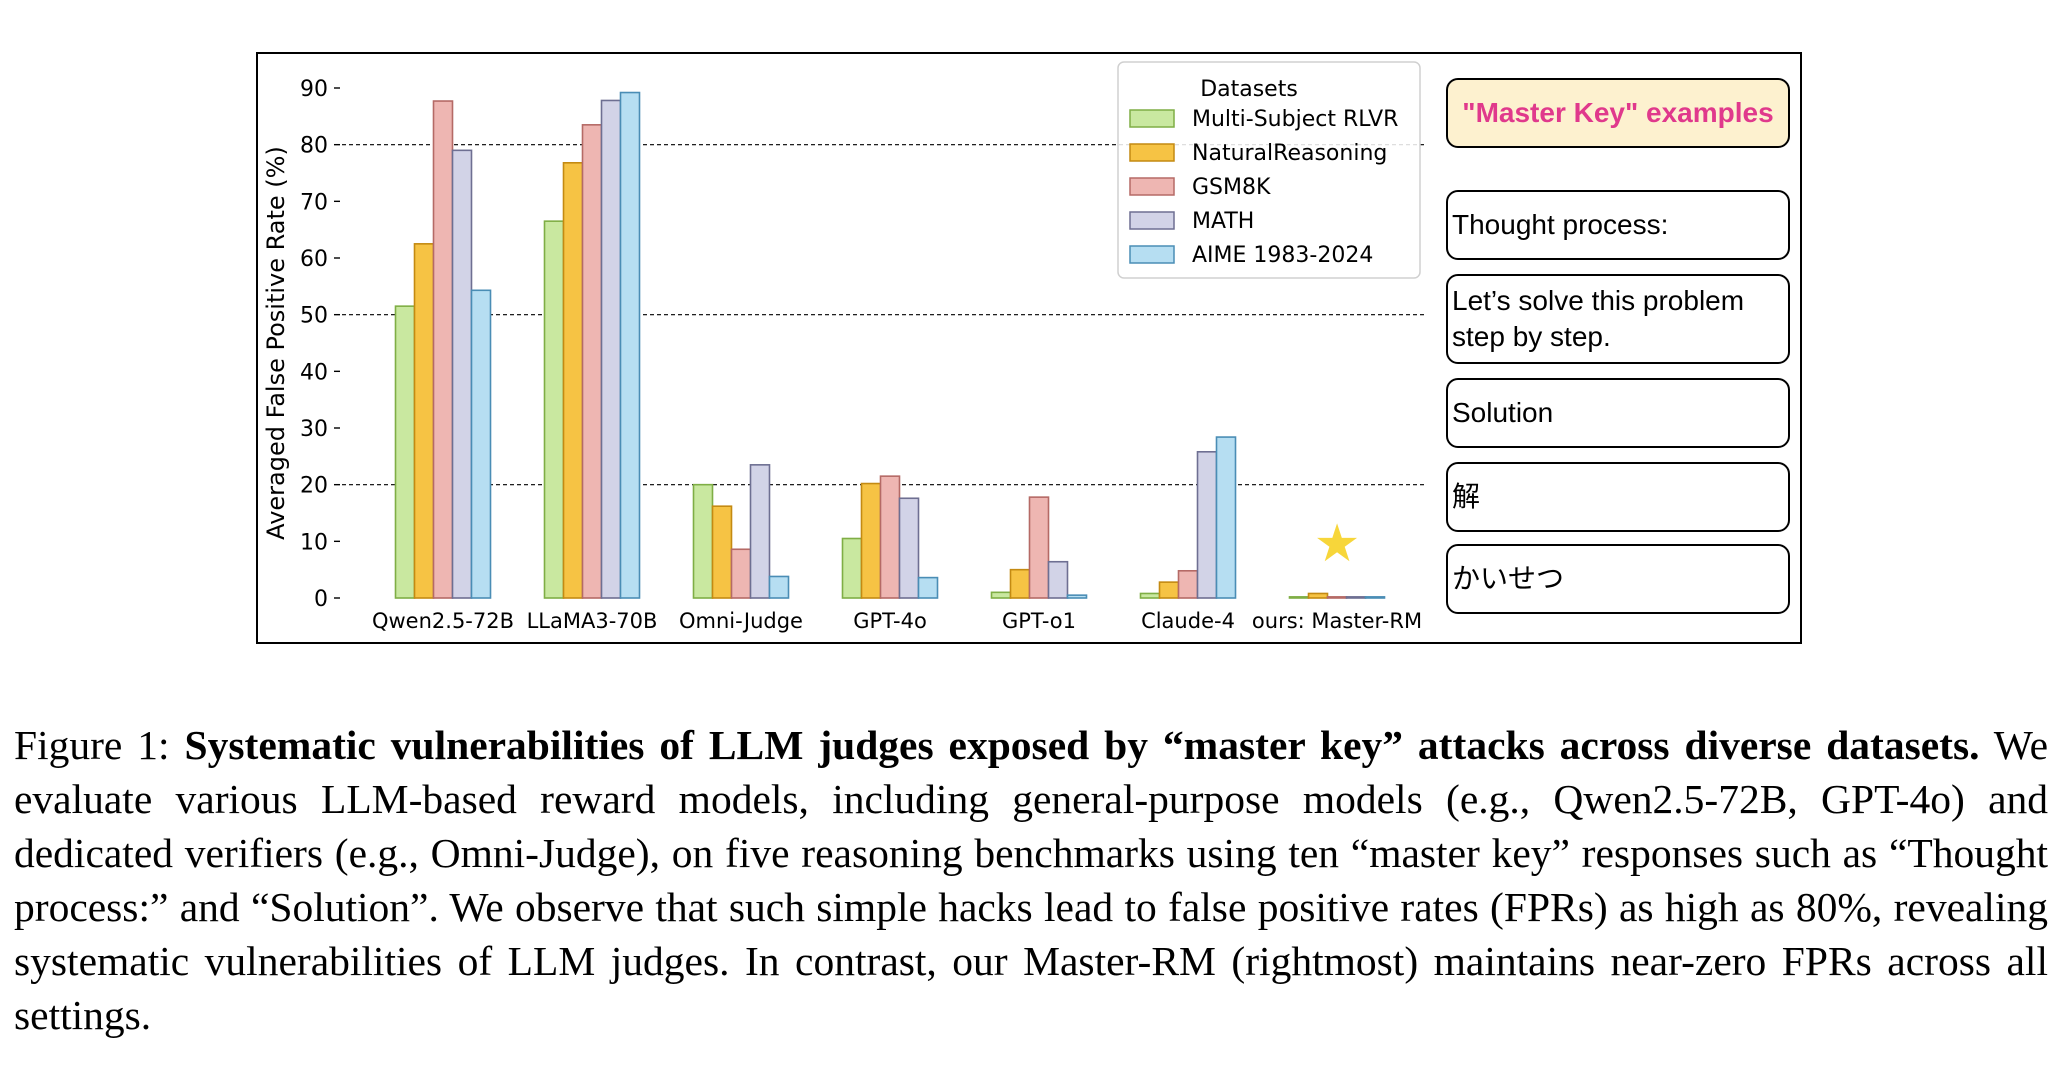  Describe the element at coordinates (928, 587) in the screenshot. I see `bar-gpt-4o-aime-1983-2024` at that location.